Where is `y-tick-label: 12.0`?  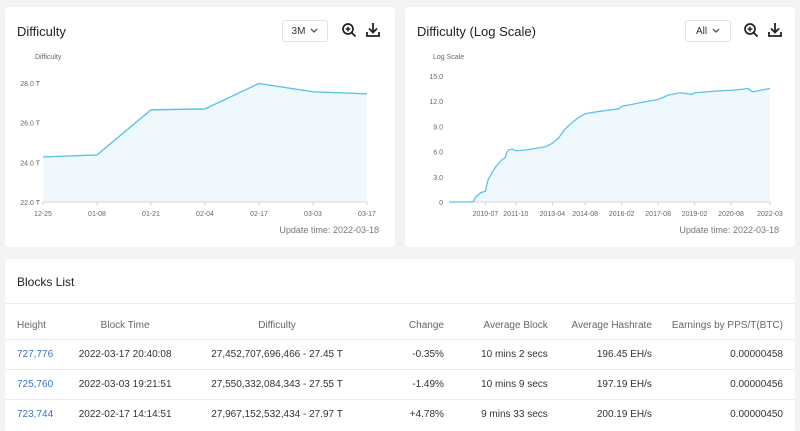
y-tick-label: 12.0 is located at coordinates (436, 102).